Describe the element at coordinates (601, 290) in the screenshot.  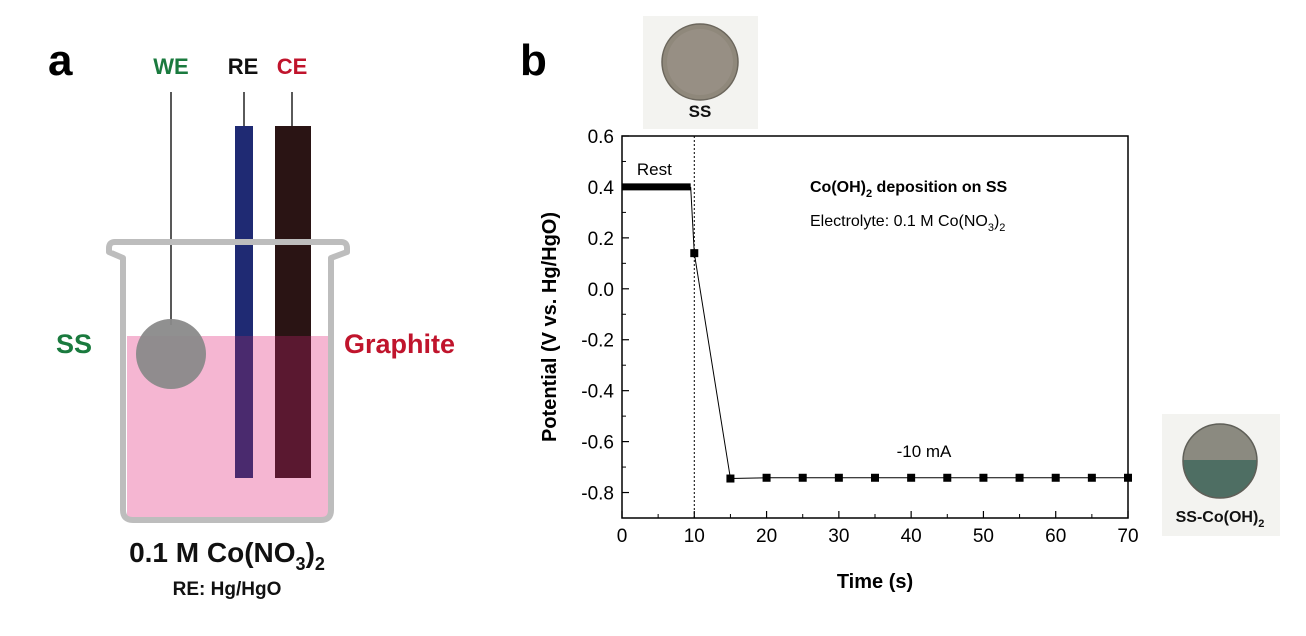
I see `y-tick-label: 0.0` at that location.